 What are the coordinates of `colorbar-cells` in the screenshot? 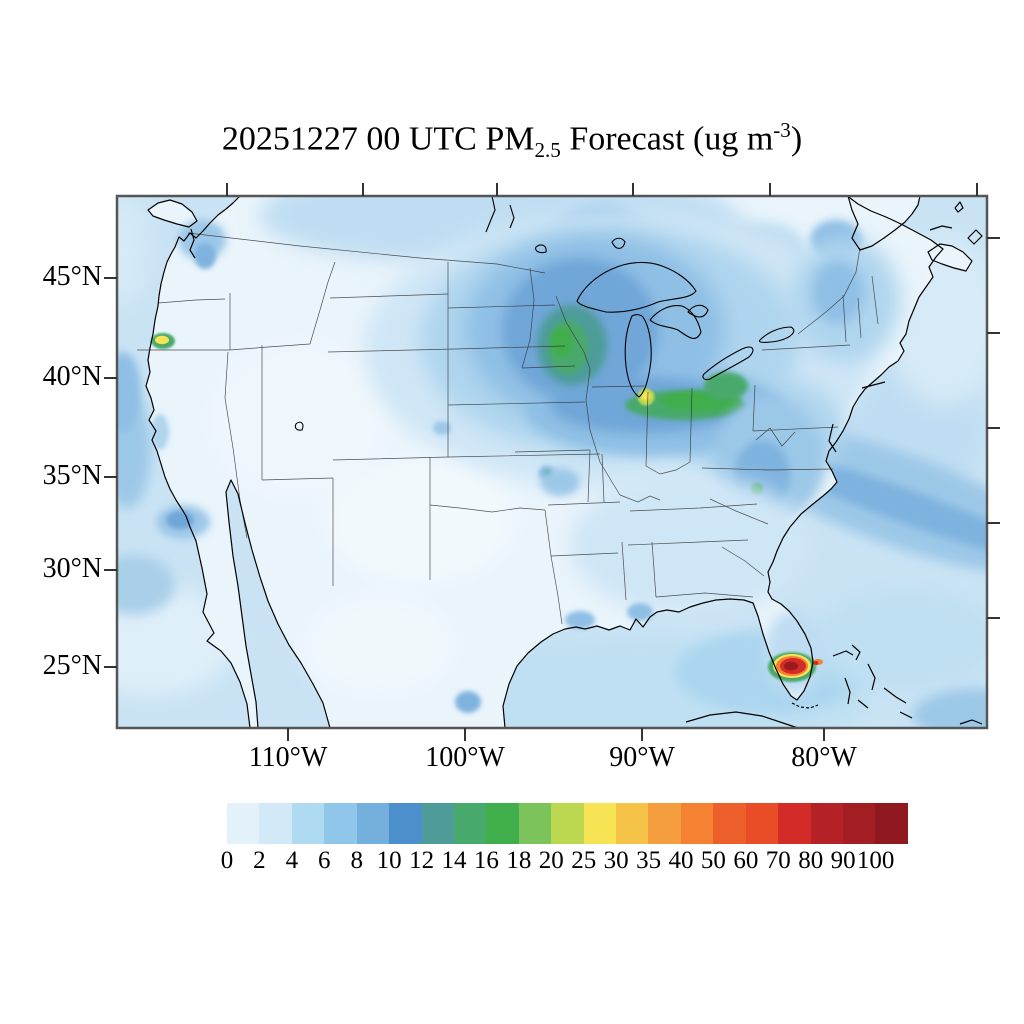 It's located at (567, 823).